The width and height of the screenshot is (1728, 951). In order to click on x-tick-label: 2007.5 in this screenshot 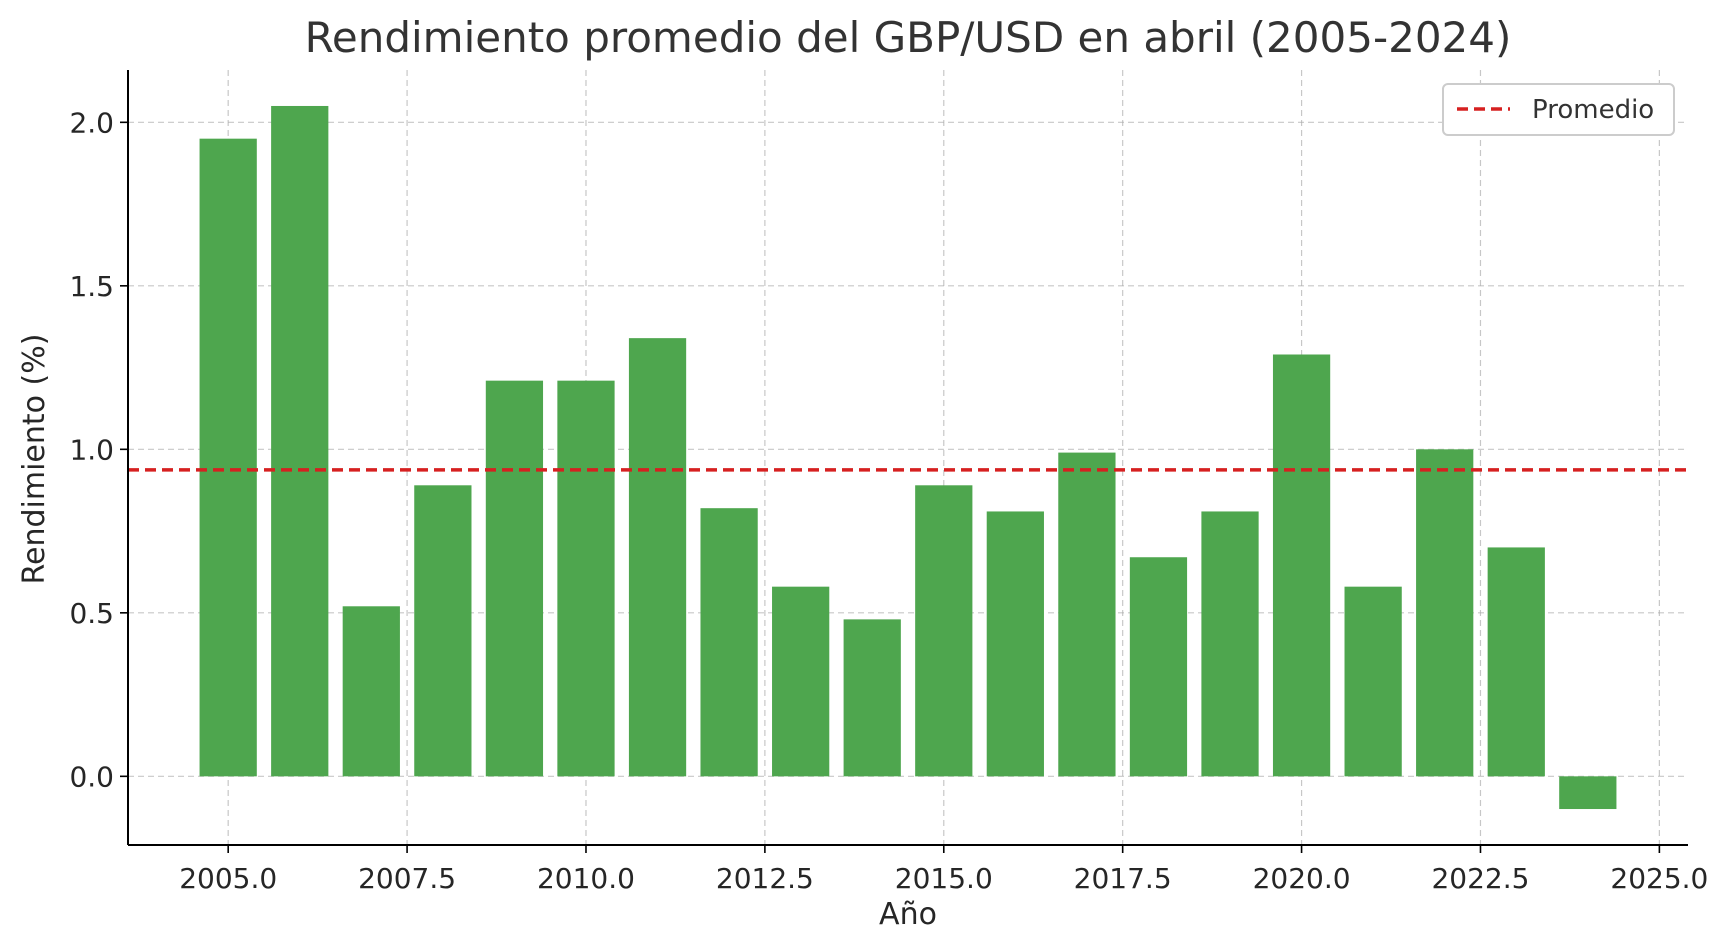, I will do `click(407, 878)`.